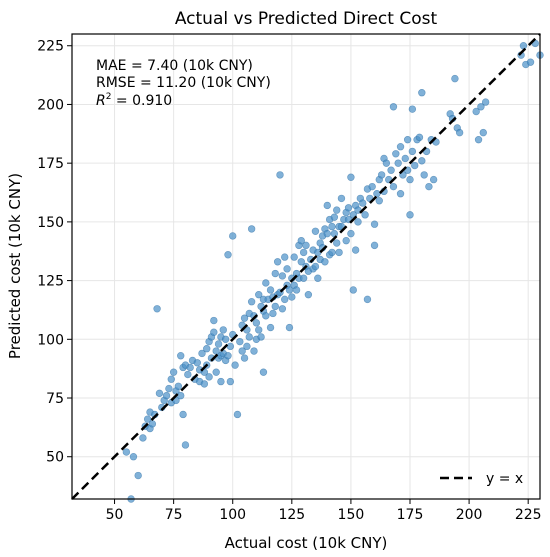  What do you see at coordinates (351, 515) in the screenshot?
I see `x-tick-label: 150` at bounding box center [351, 515].